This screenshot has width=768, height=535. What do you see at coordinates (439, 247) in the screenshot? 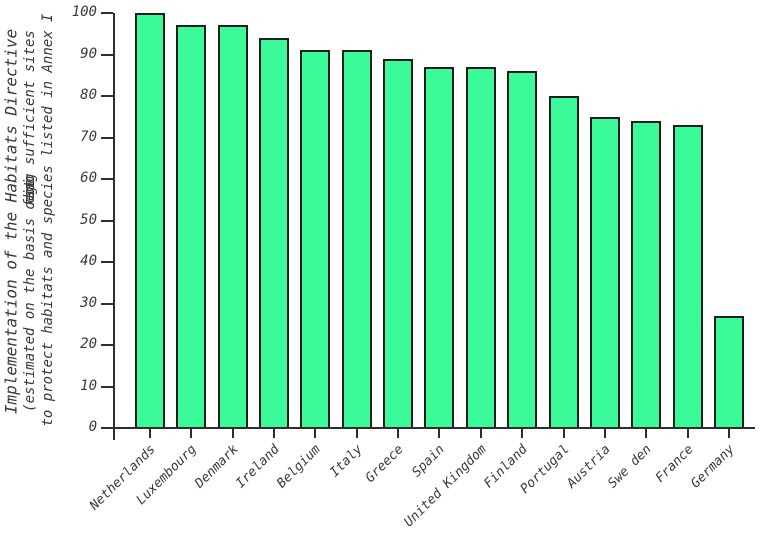
I see `bar-spain` at bounding box center [439, 247].